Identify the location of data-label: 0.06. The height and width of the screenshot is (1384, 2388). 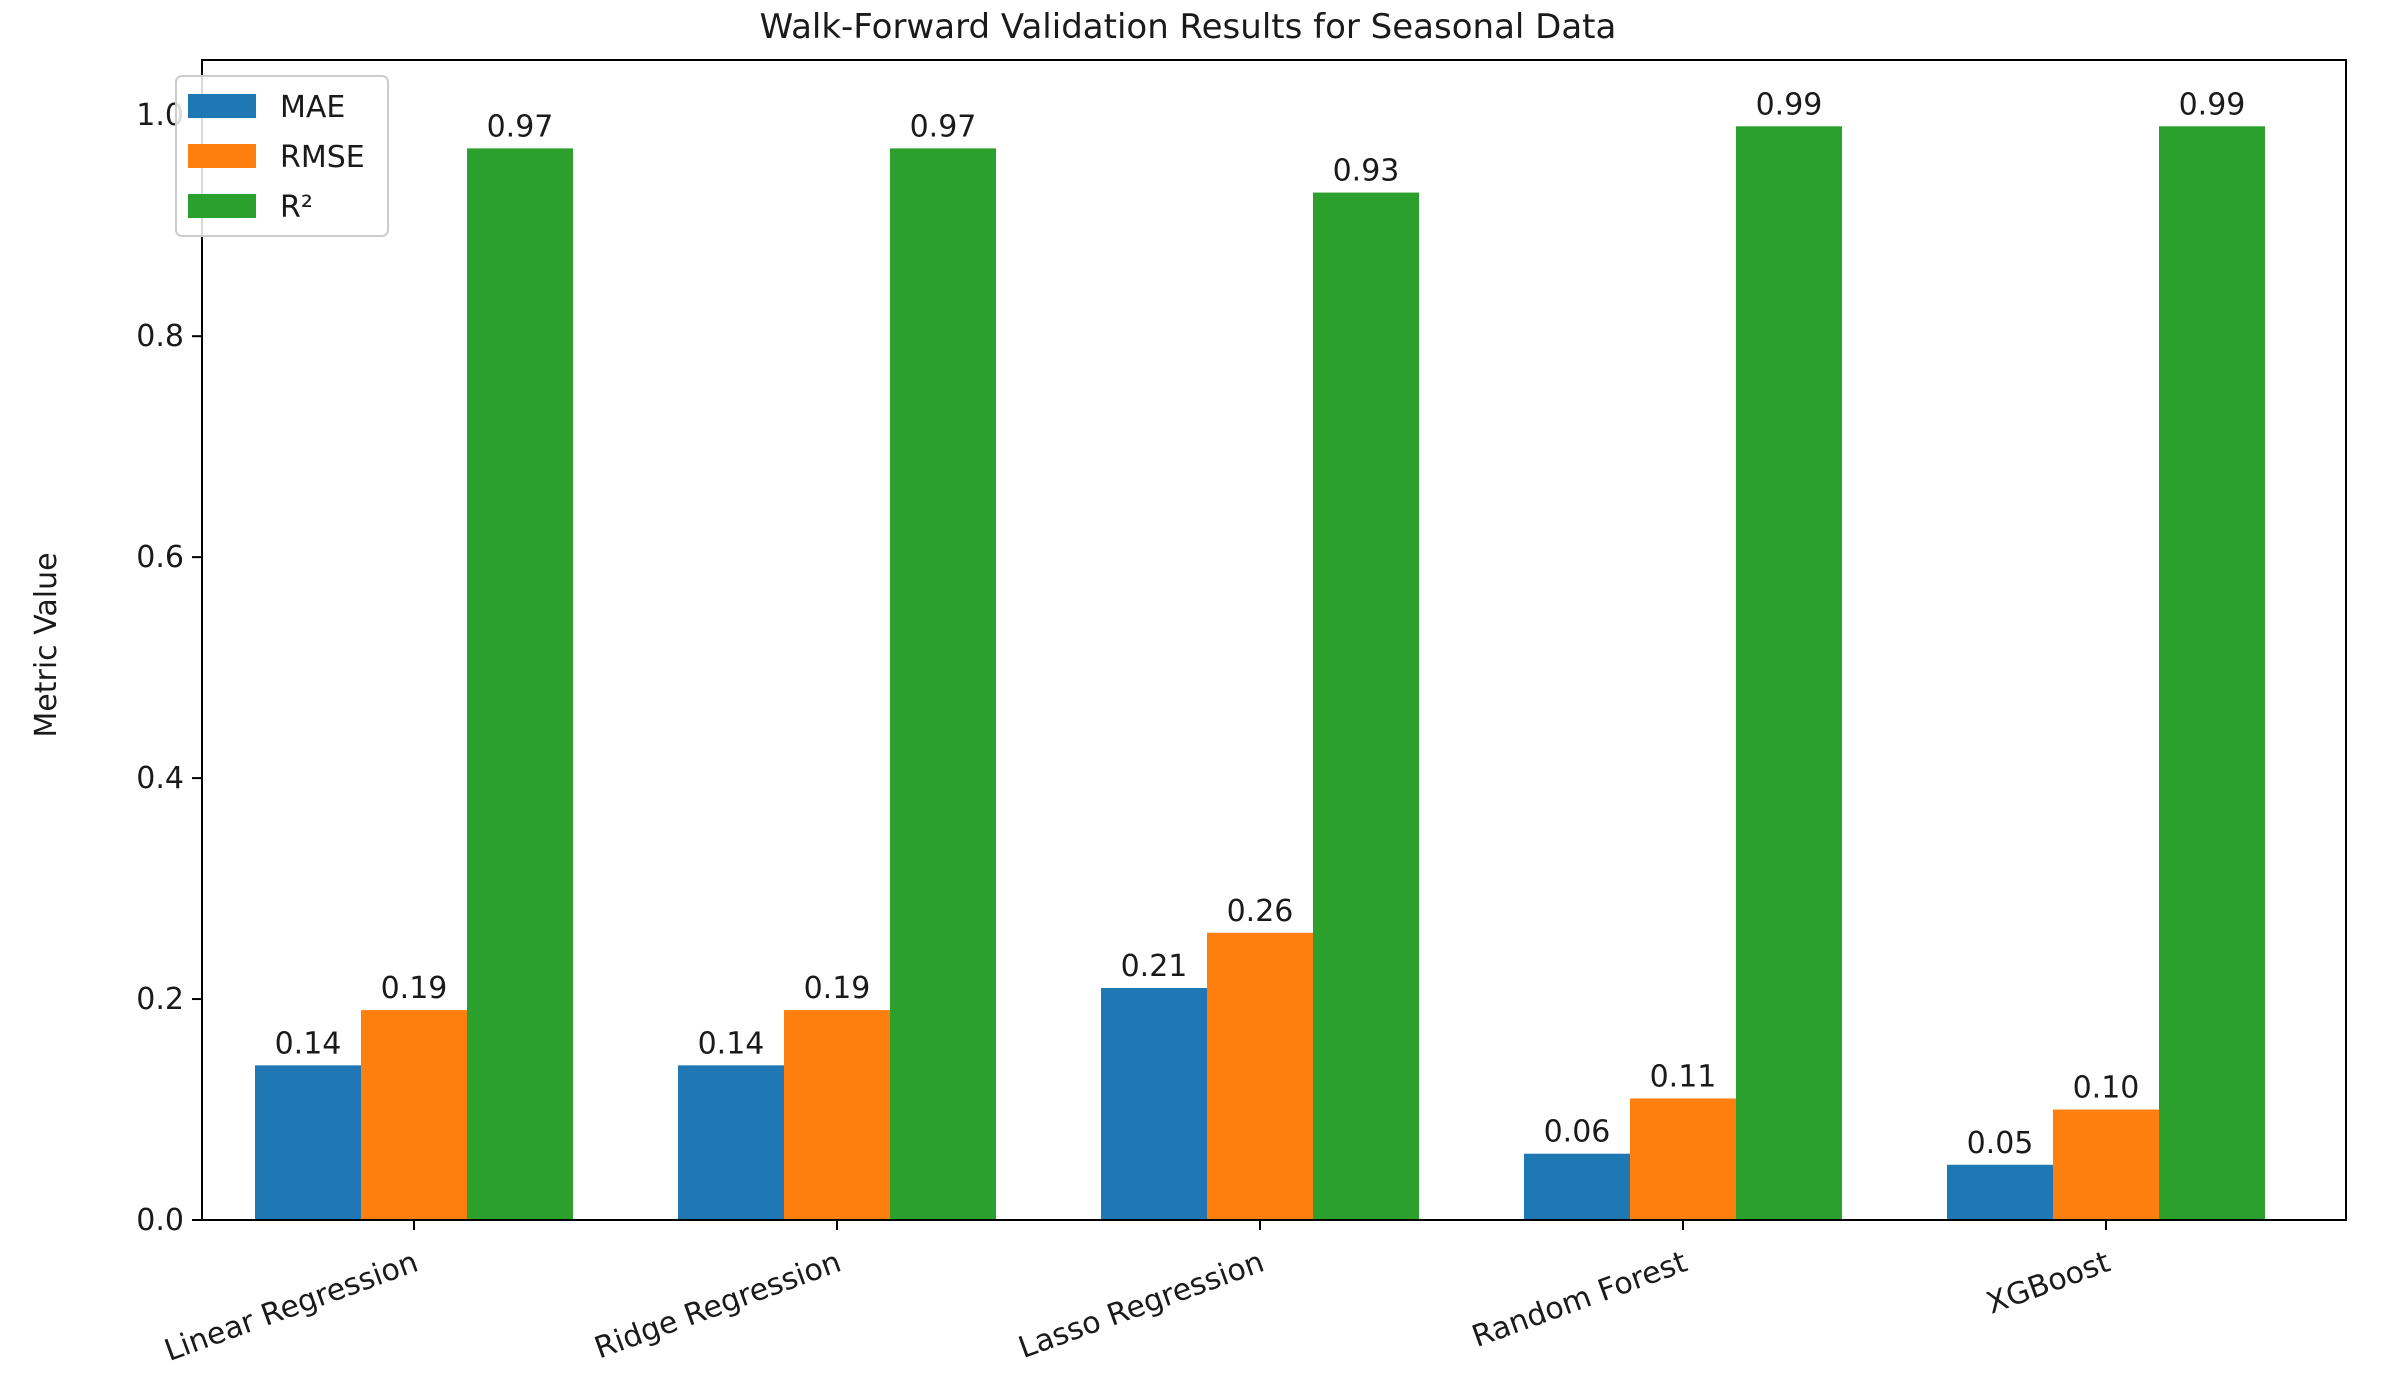
(1577, 1132).